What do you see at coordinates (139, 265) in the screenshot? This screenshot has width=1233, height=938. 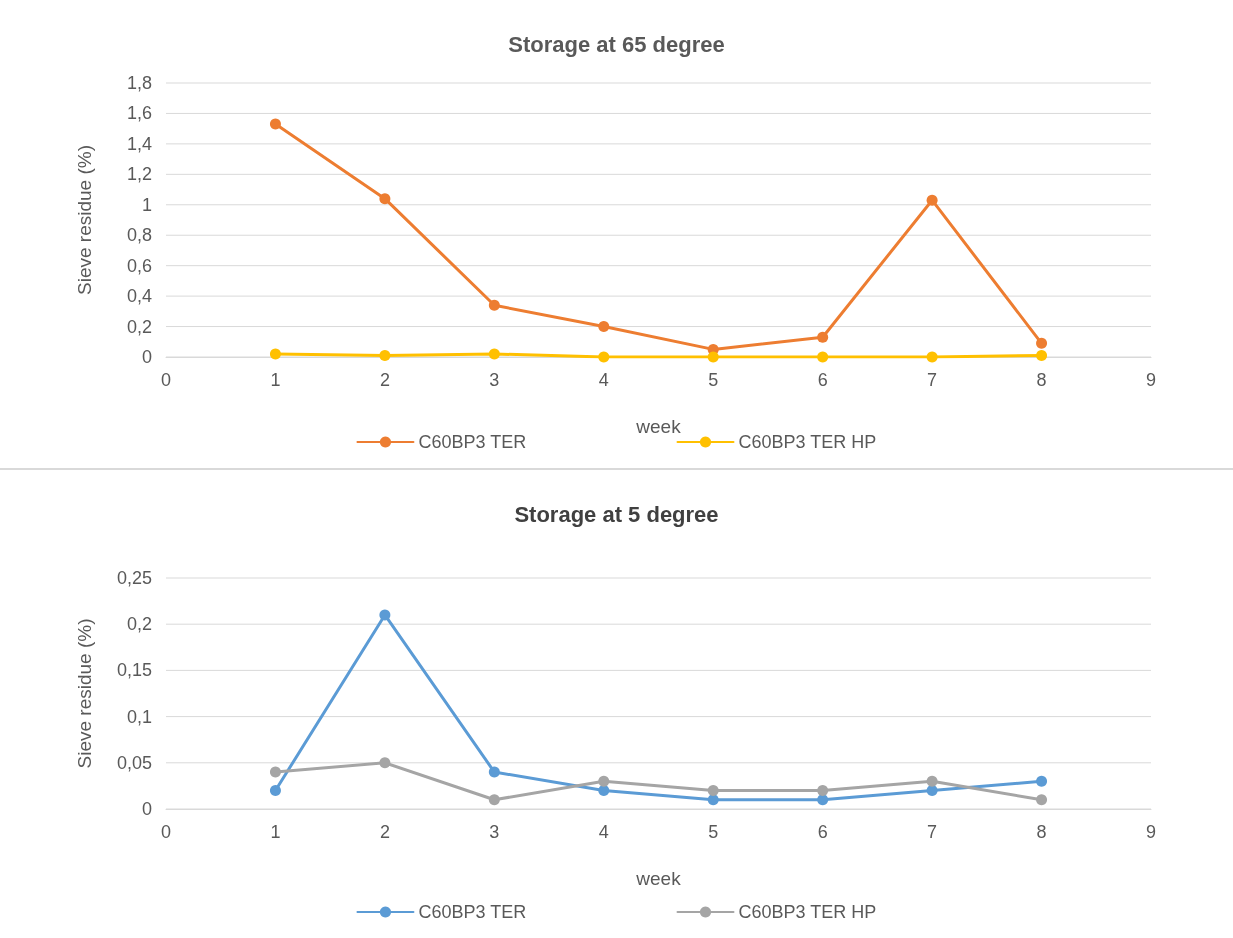 I see `y-tick-label: 0,6` at bounding box center [139, 265].